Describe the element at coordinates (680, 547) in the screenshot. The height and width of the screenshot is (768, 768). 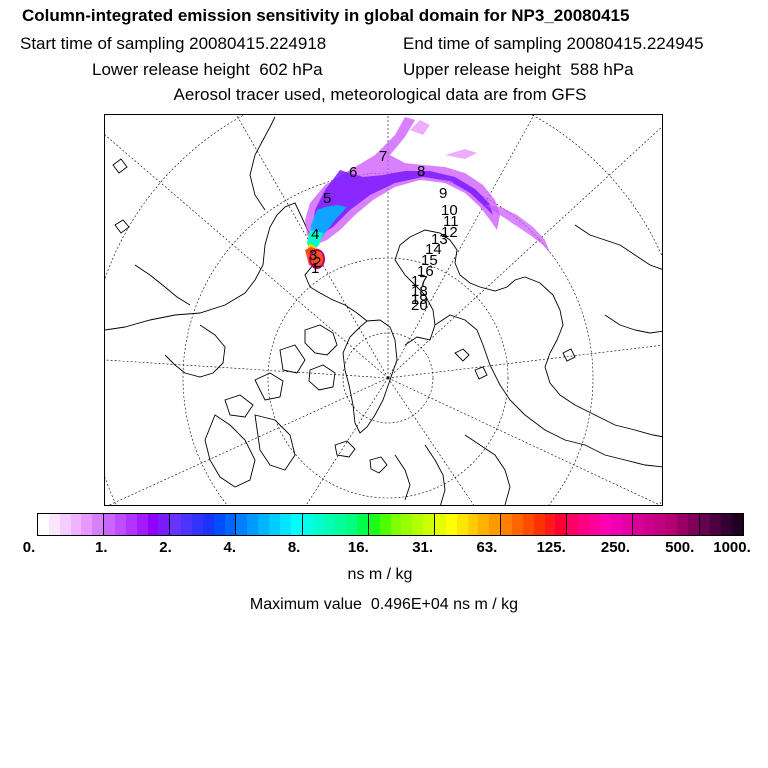
I see `colorbar-tick-label: 500.` at that location.